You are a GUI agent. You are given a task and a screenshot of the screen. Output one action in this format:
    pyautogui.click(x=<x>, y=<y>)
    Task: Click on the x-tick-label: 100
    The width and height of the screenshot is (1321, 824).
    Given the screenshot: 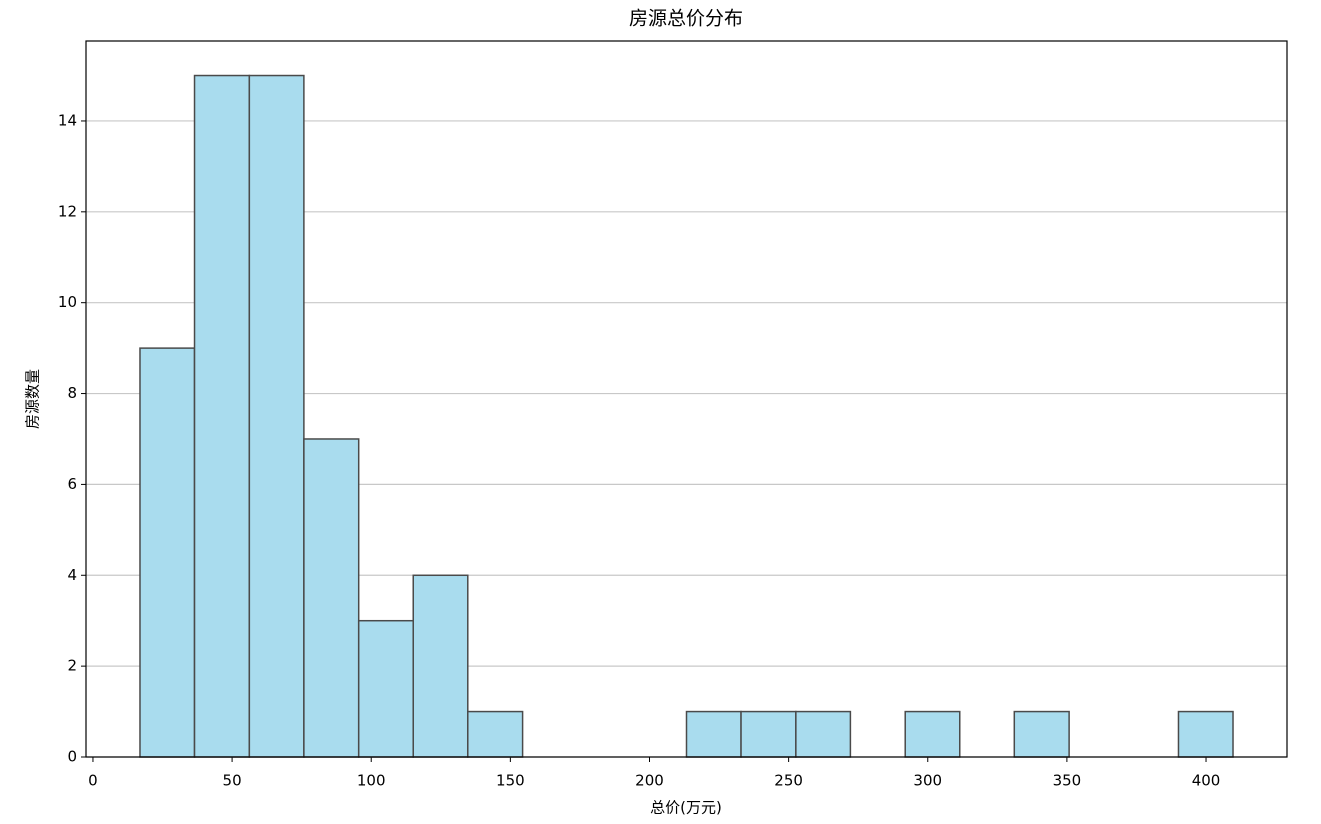 What is the action you would take?
    pyautogui.click(x=371, y=781)
    